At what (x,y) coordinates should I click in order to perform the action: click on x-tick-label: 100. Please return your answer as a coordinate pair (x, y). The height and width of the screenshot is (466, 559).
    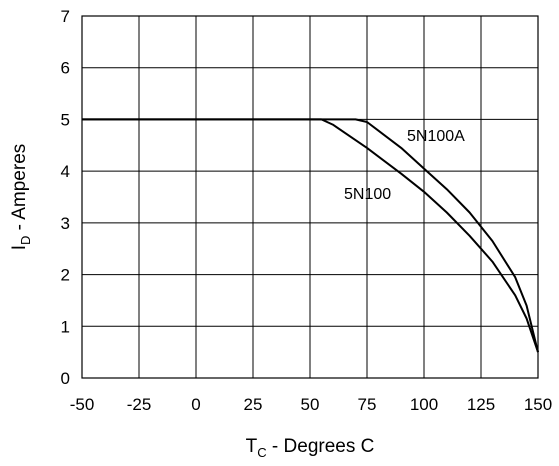
    Looking at the image, I should click on (424, 404).